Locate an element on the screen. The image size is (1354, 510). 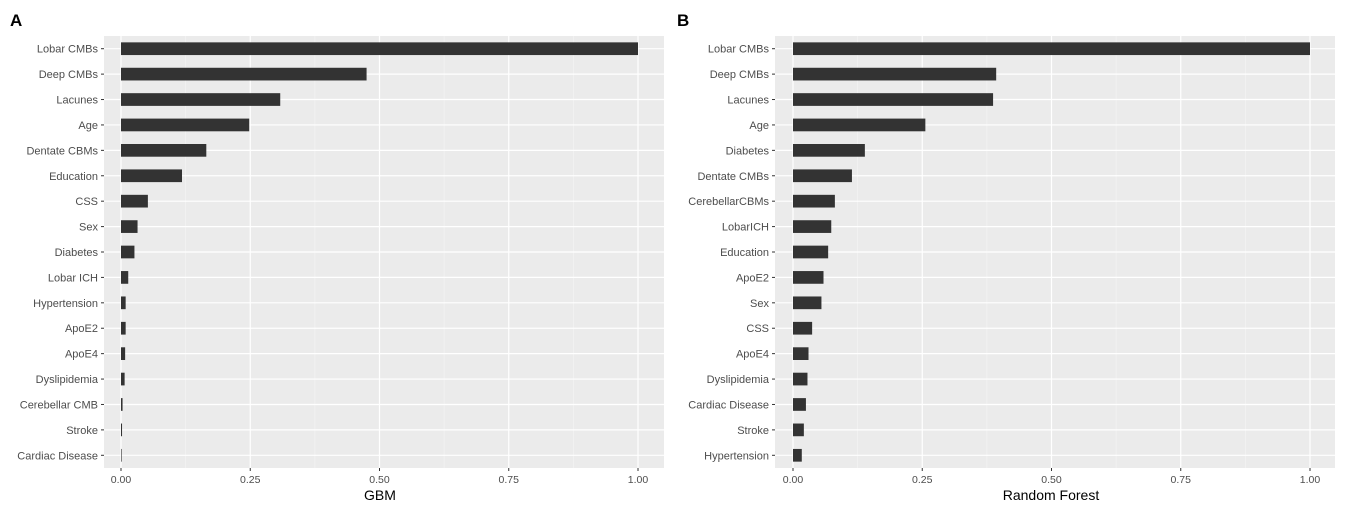
category-label: CerebellarCBMs is located at coordinates (728, 202).